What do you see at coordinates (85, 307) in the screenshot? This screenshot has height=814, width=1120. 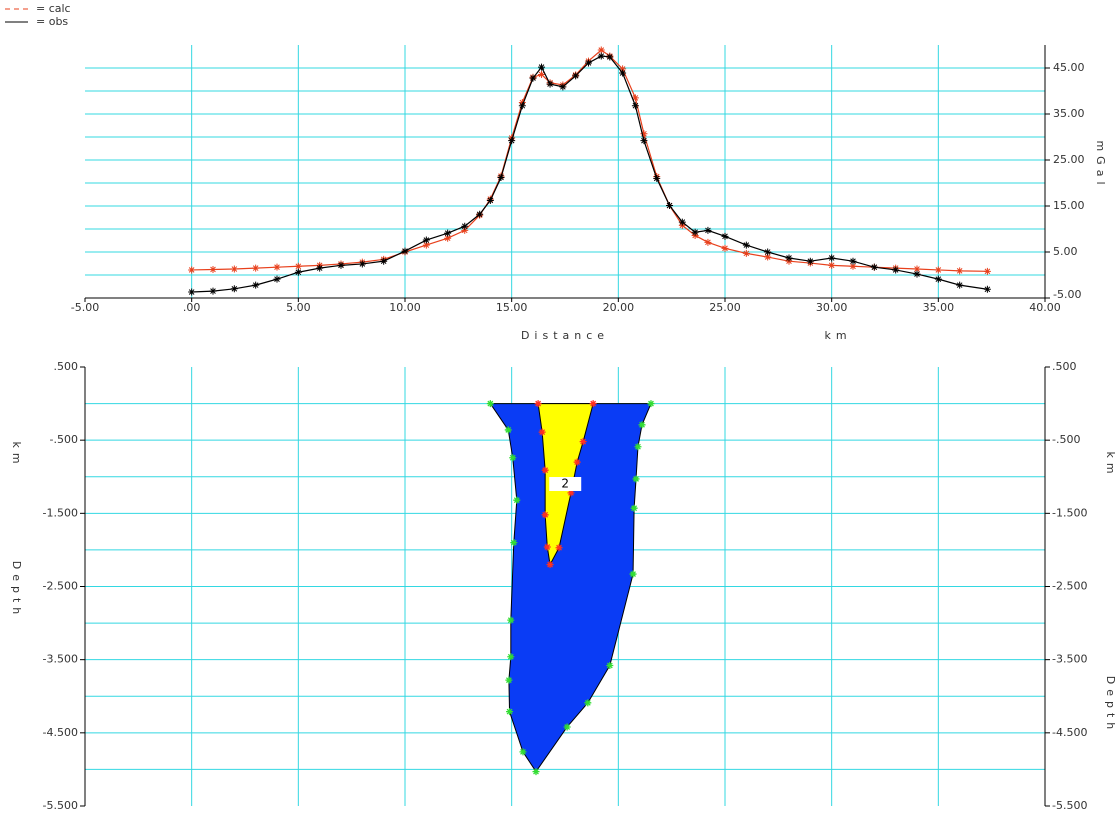 I see `x-tick-label: -5.00` at bounding box center [85, 307].